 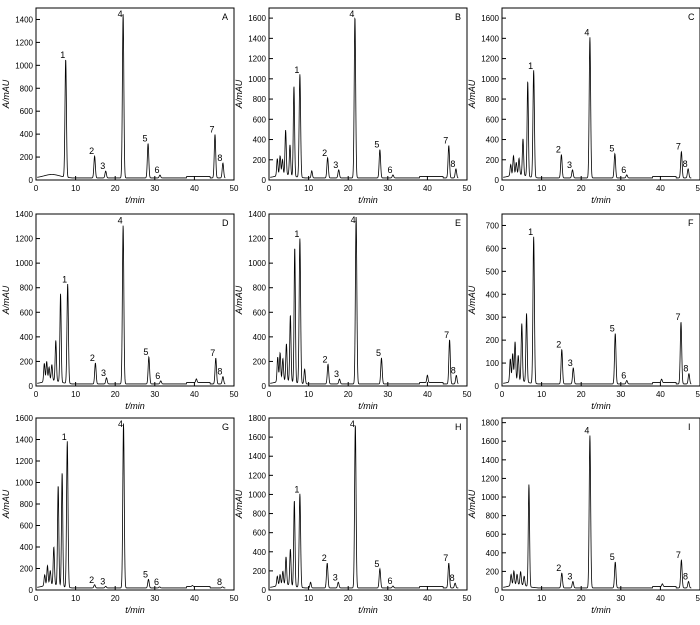 I want to click on y-tick-label: 1800, so click(x=490, y=423).